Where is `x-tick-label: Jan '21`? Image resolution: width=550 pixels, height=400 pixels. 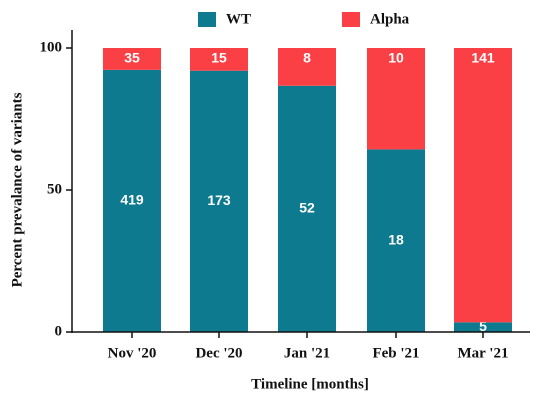 x-tick-label: Jan '21 is located at coordinates (307, 353).